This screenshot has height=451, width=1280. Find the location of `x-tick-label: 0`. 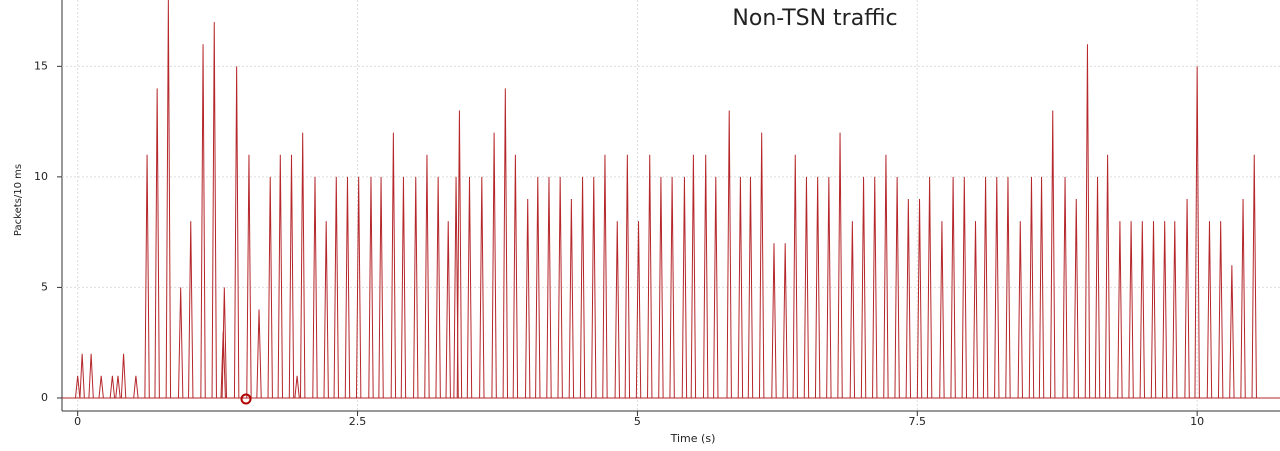

x-tick-label: 0 is located at coordinates (77, 421).